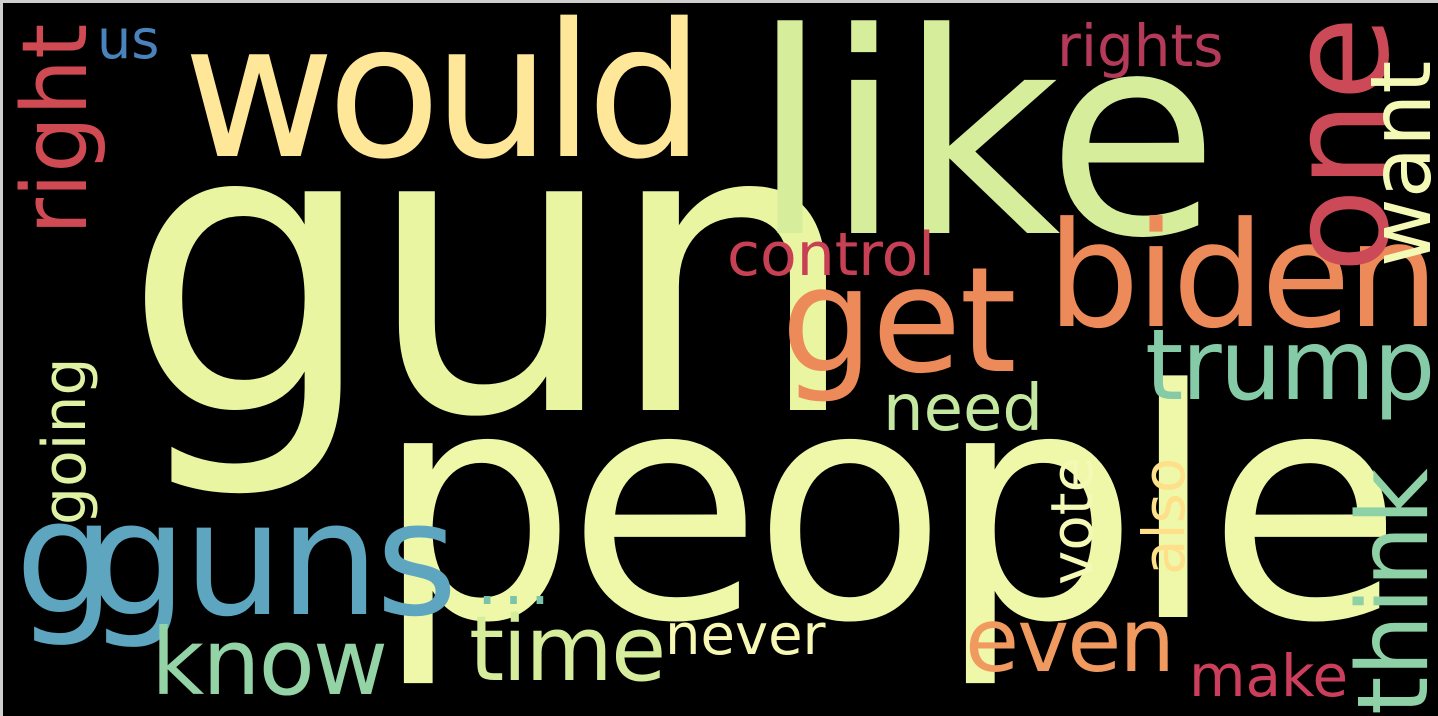 This screenshot has width=1438, height=716. What do you see at coordinates (1072, 520) in the screenshot?
I see `word-vote: vote` at bounding box center [1072, 520].